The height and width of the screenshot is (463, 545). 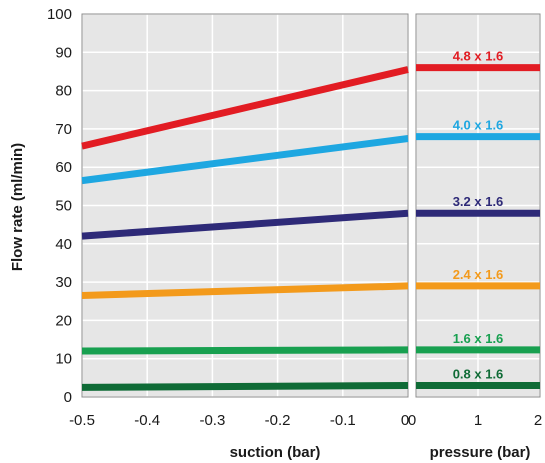 What do you see at coordinates (478, 56) in the screenshot?
I see `series-label: 4.8 x 1.6` at bounding box center [478, 56].